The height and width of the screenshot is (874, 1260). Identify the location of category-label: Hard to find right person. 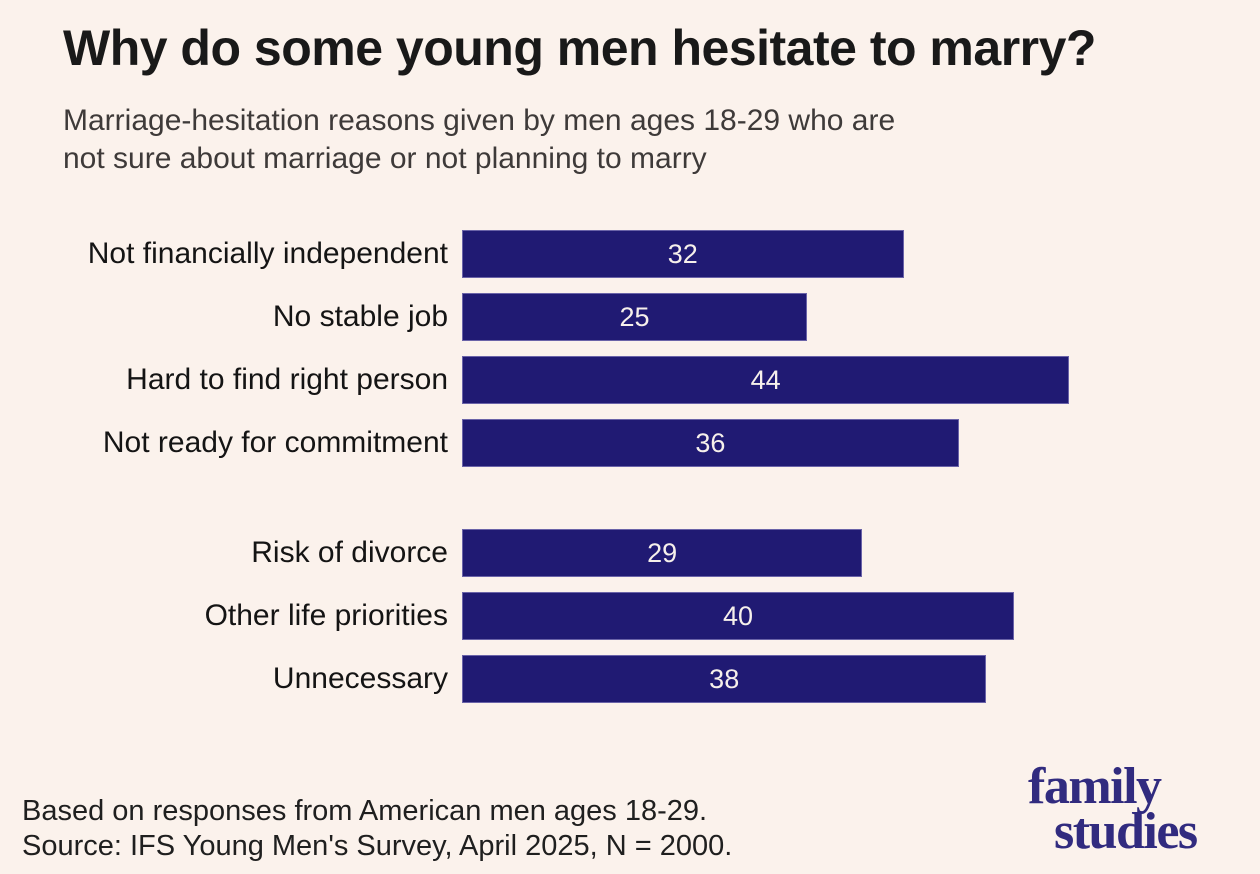
(287, 379).